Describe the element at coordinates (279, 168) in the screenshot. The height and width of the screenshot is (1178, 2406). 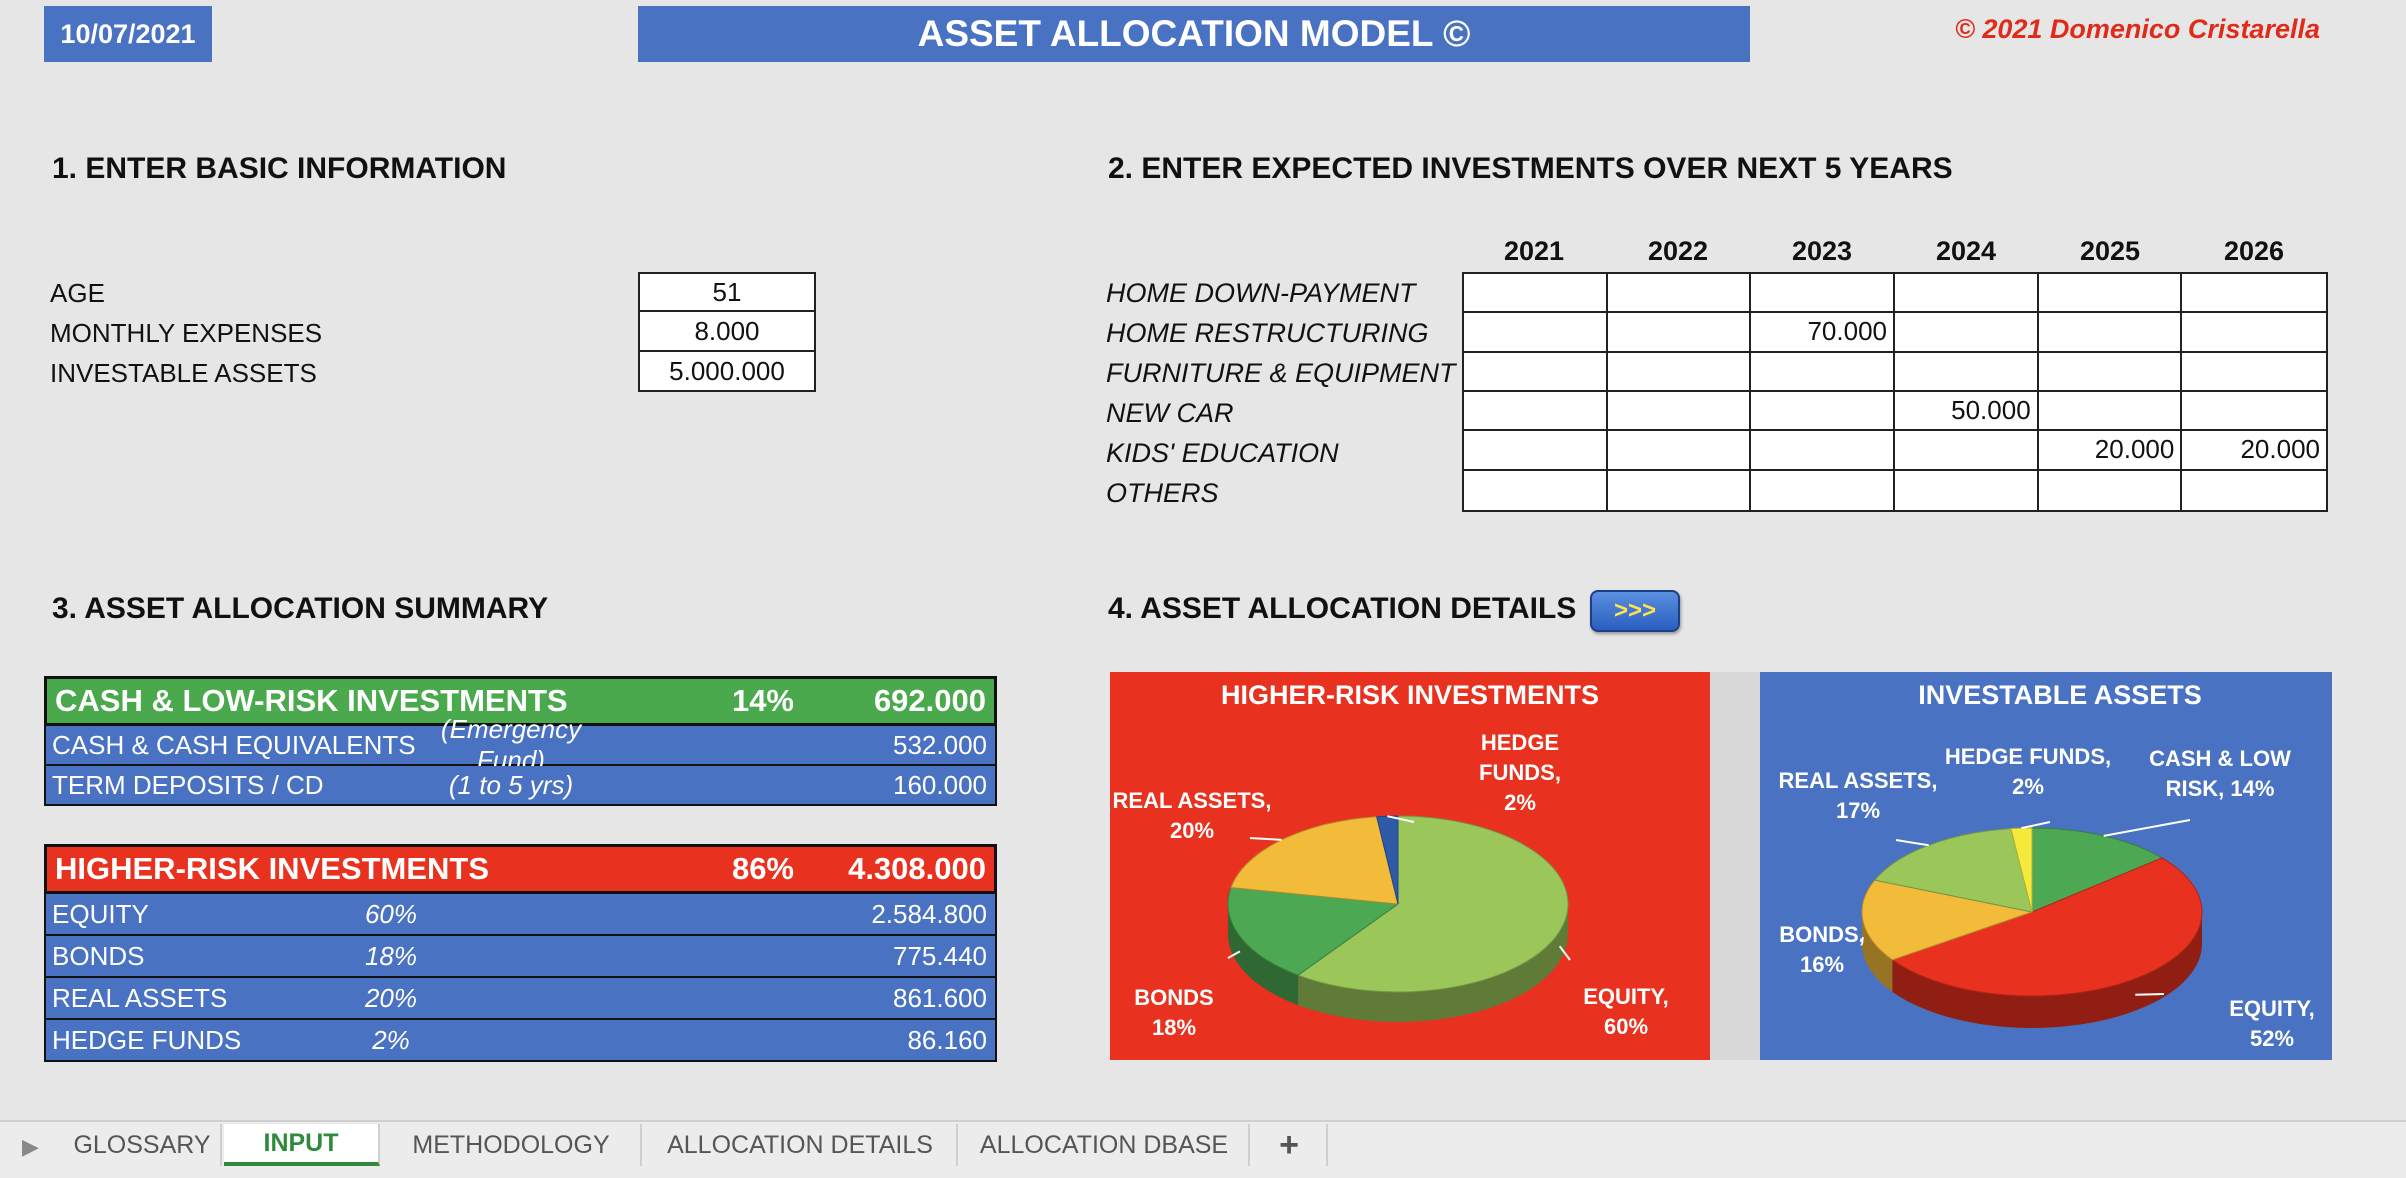
I see `section-basic-info-title: 1. ENTER BASIC INFORMATION` at that location.